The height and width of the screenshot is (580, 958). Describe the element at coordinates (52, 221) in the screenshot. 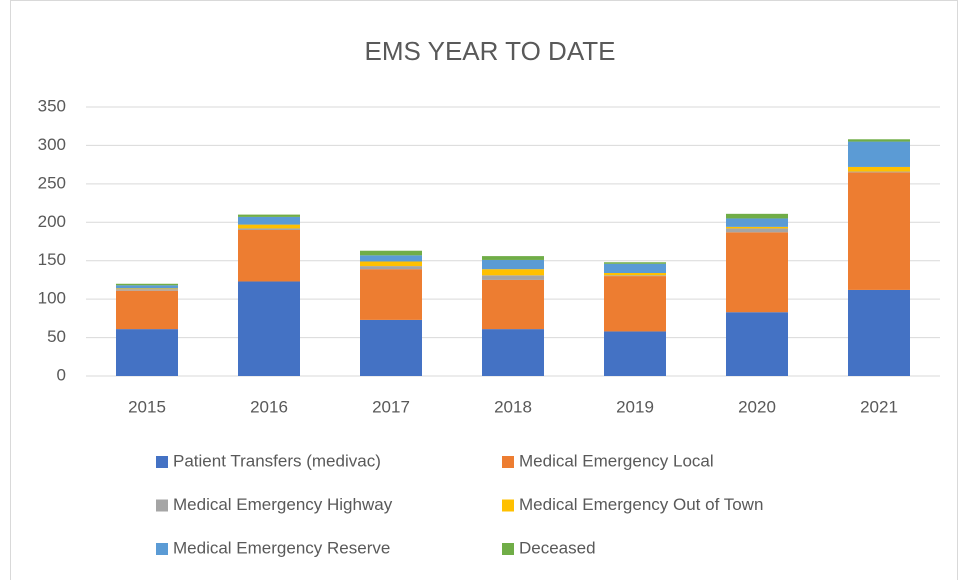

I see `y-tick-label: 200` at that location.